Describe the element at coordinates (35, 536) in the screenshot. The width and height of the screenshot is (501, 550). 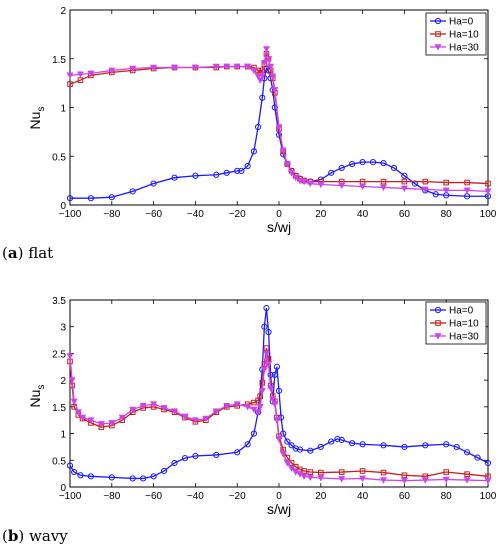
I see `figure-caption: (b) wavy` at that location.